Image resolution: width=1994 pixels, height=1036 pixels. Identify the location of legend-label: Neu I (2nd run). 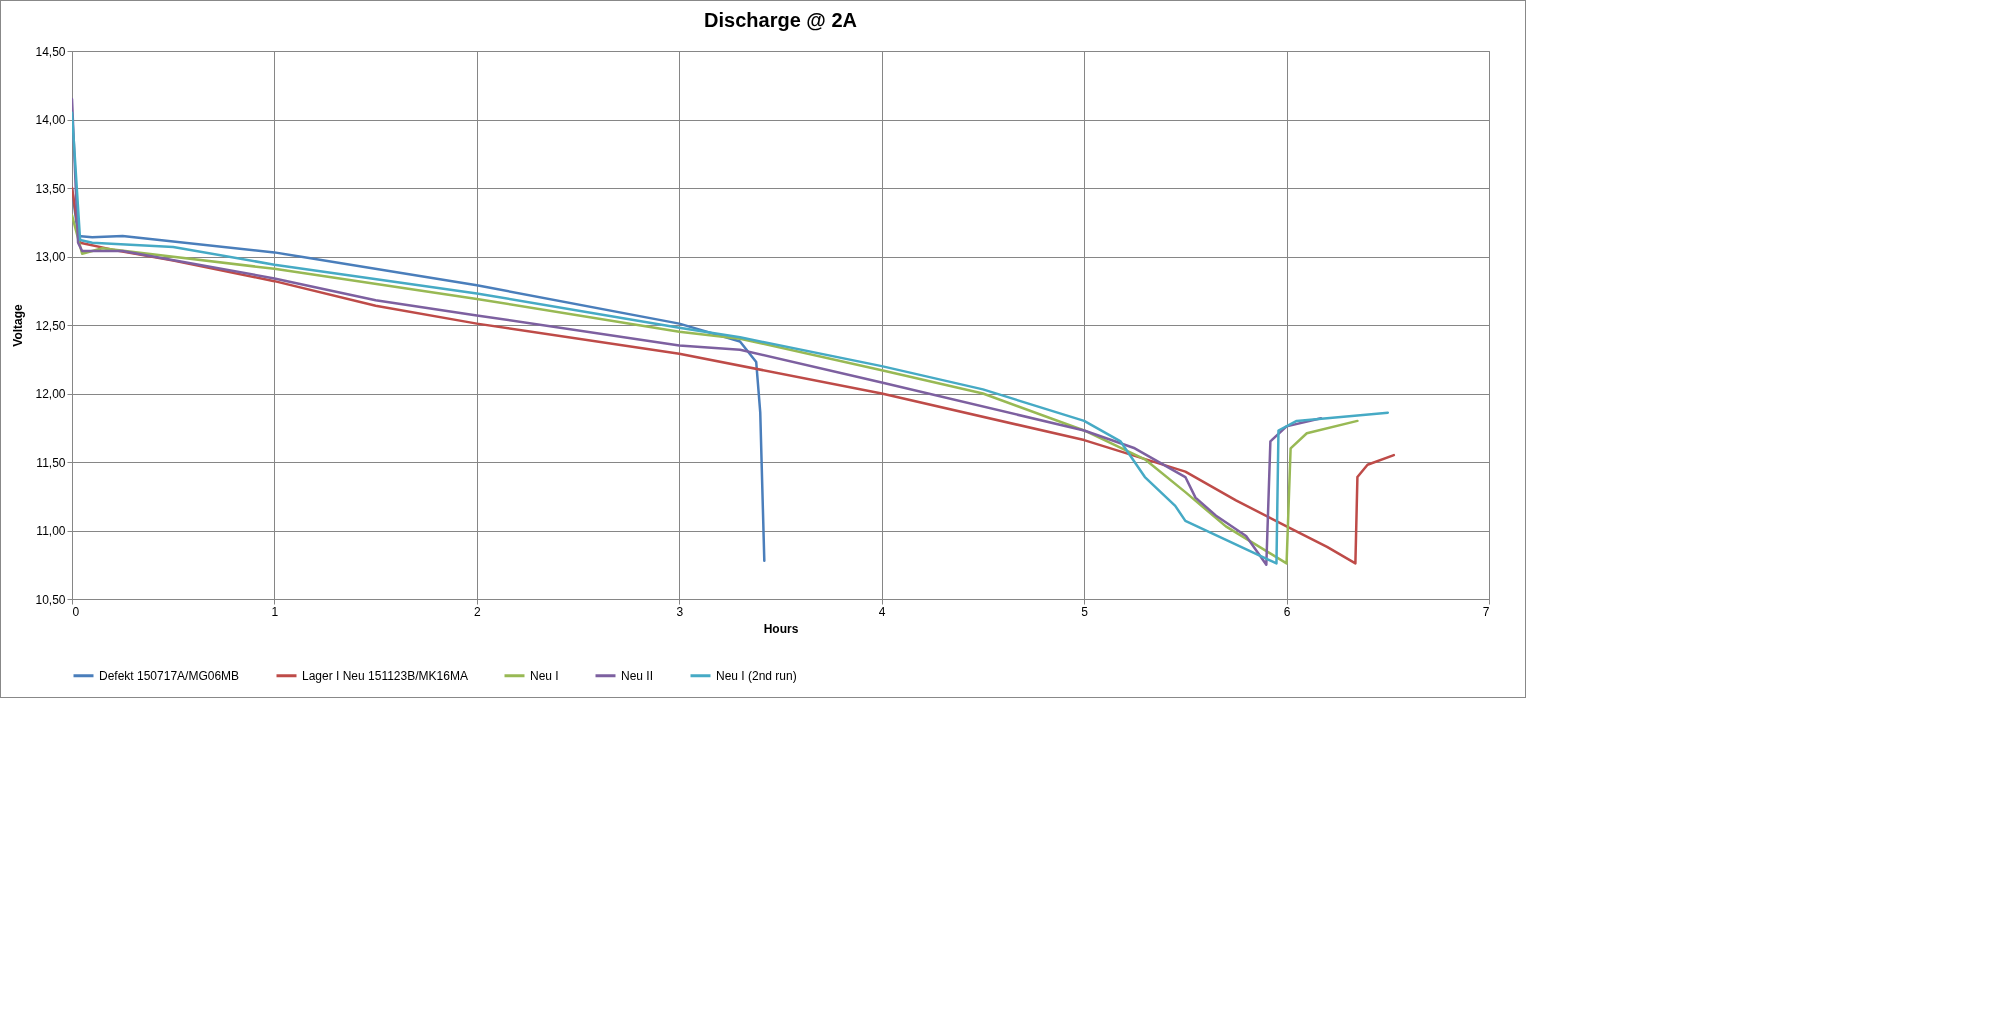
(756, 675).